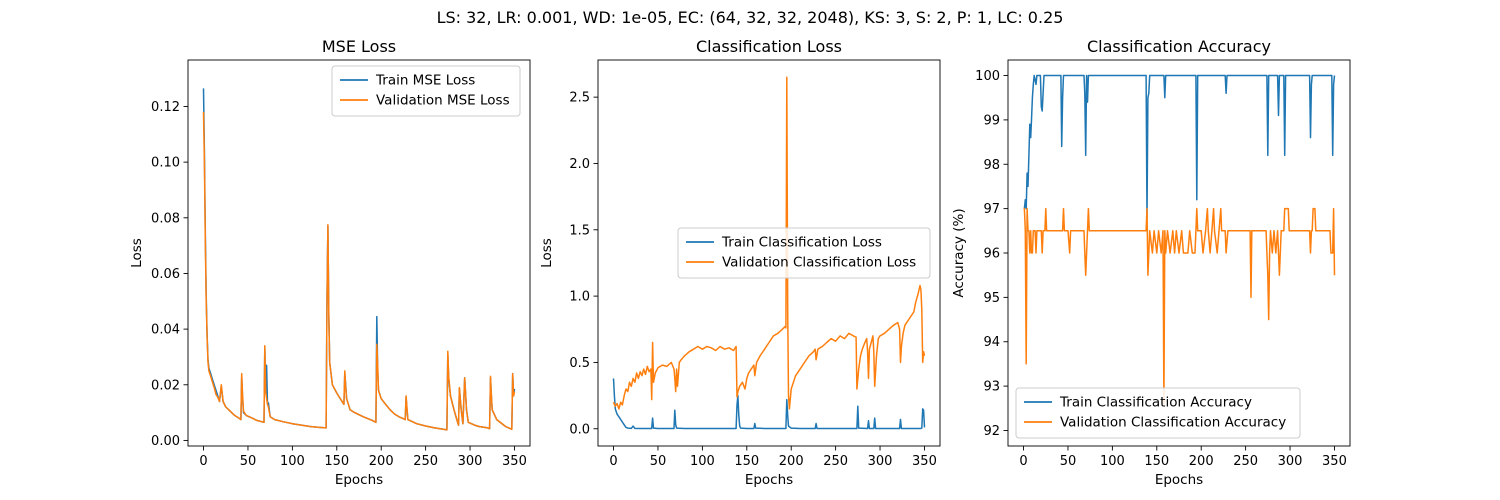 This screenshot has height=500, width=1500. Describe the element at coordinates (579, 164) in the screenshot. I see `y-tick-label: 2.0` at that location.